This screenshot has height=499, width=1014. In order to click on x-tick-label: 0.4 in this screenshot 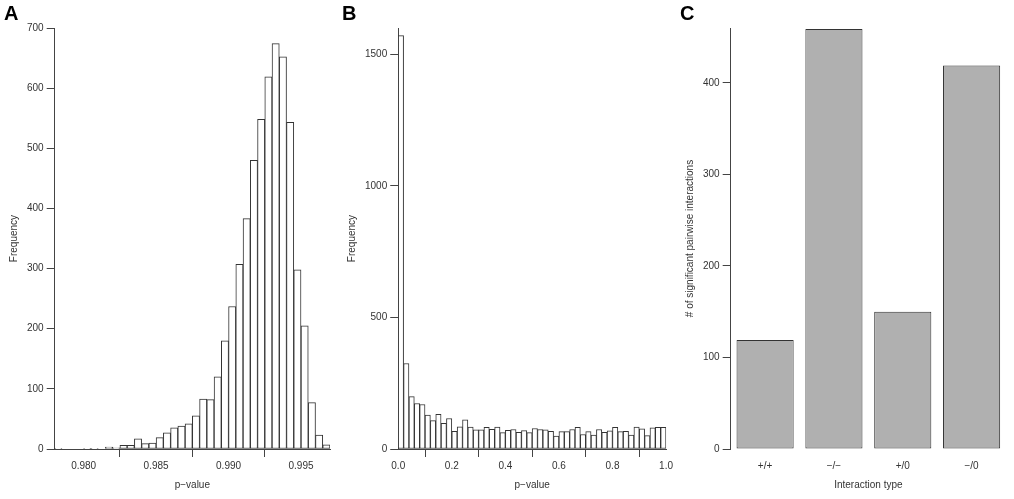, I will do `click(505, 465)`.